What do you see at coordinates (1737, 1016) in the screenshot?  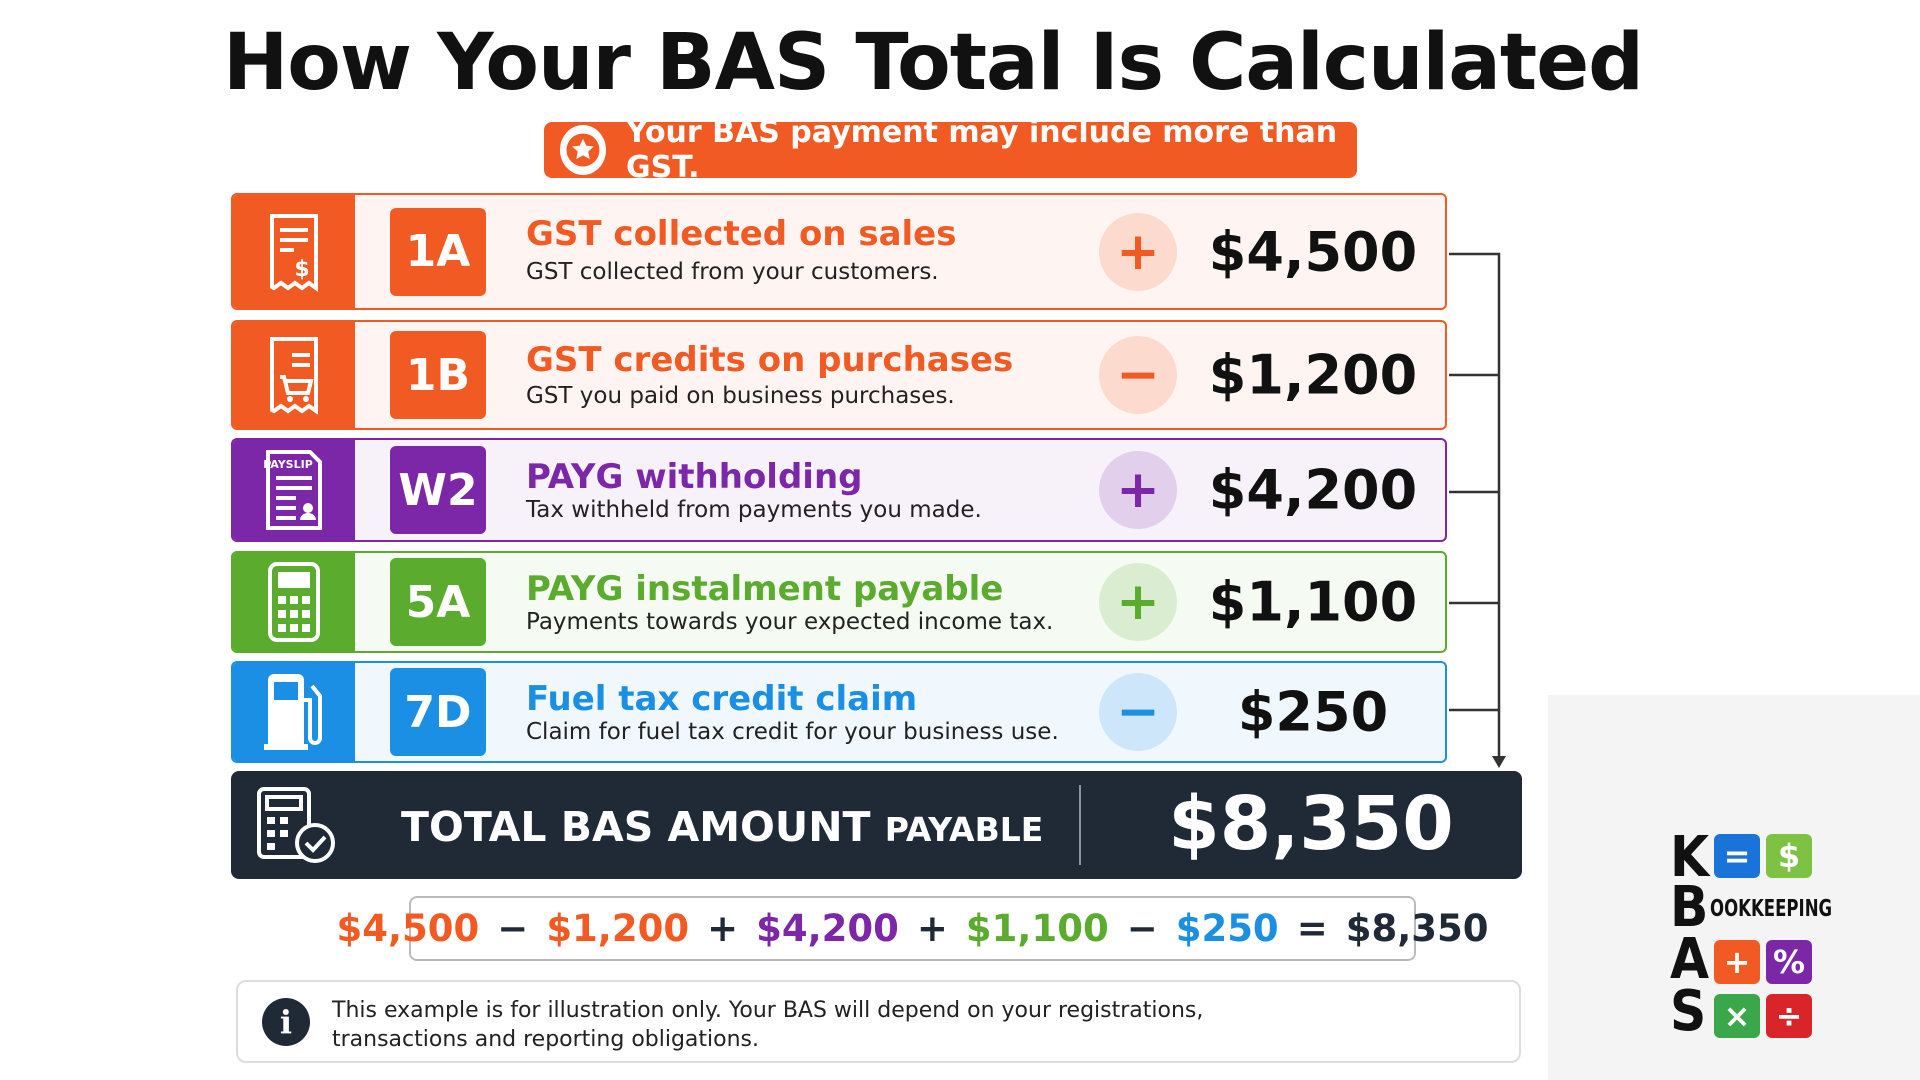 I see `logo-tile: ×` at bounding box center [1737, 1016].